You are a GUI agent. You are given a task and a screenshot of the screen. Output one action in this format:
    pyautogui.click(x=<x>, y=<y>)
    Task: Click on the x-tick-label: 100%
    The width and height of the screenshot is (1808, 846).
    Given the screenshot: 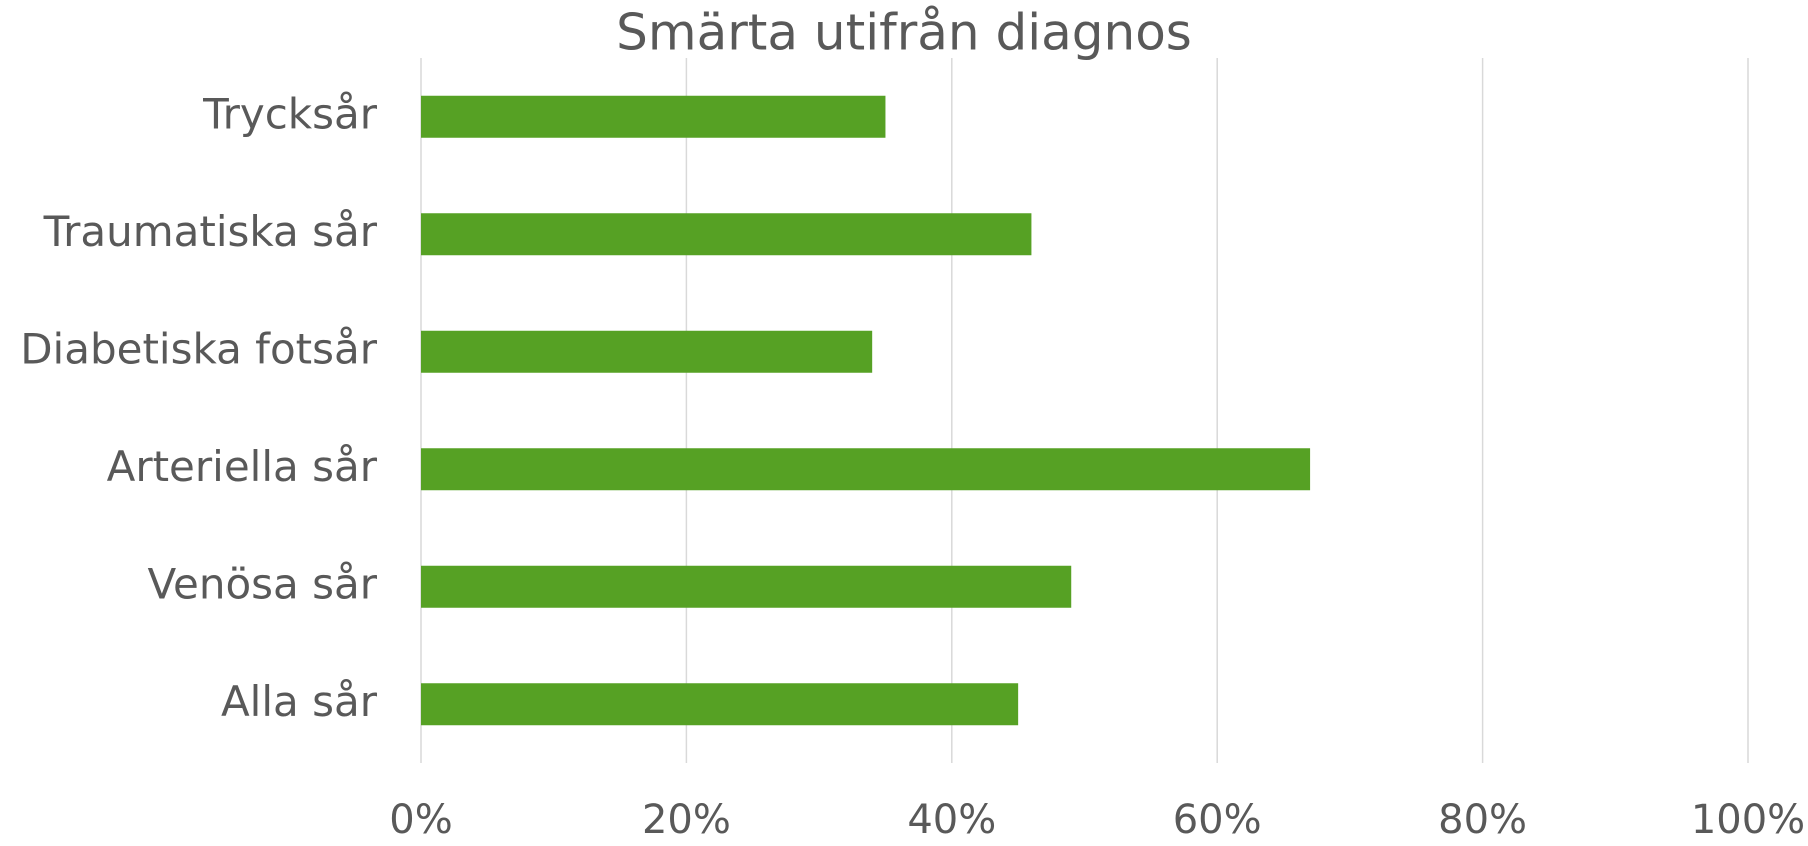 What is the action you would take?
    pyautogui.click(x=1748, y=820)
    